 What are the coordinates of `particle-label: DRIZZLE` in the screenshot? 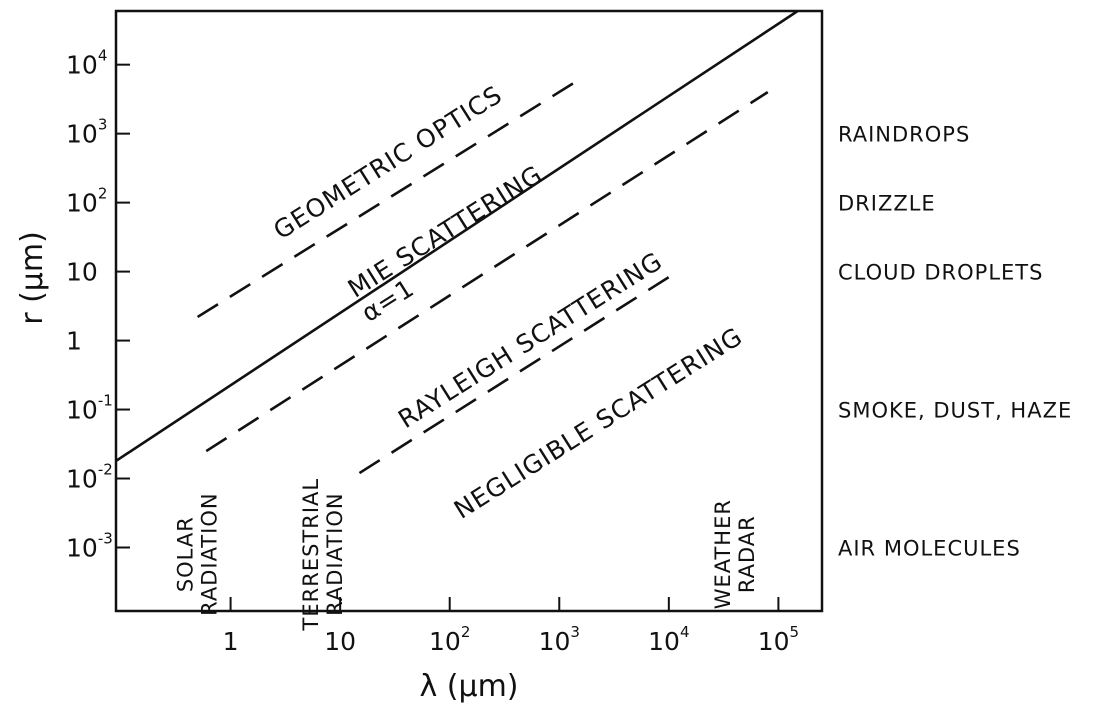 It's located at (887, 204).